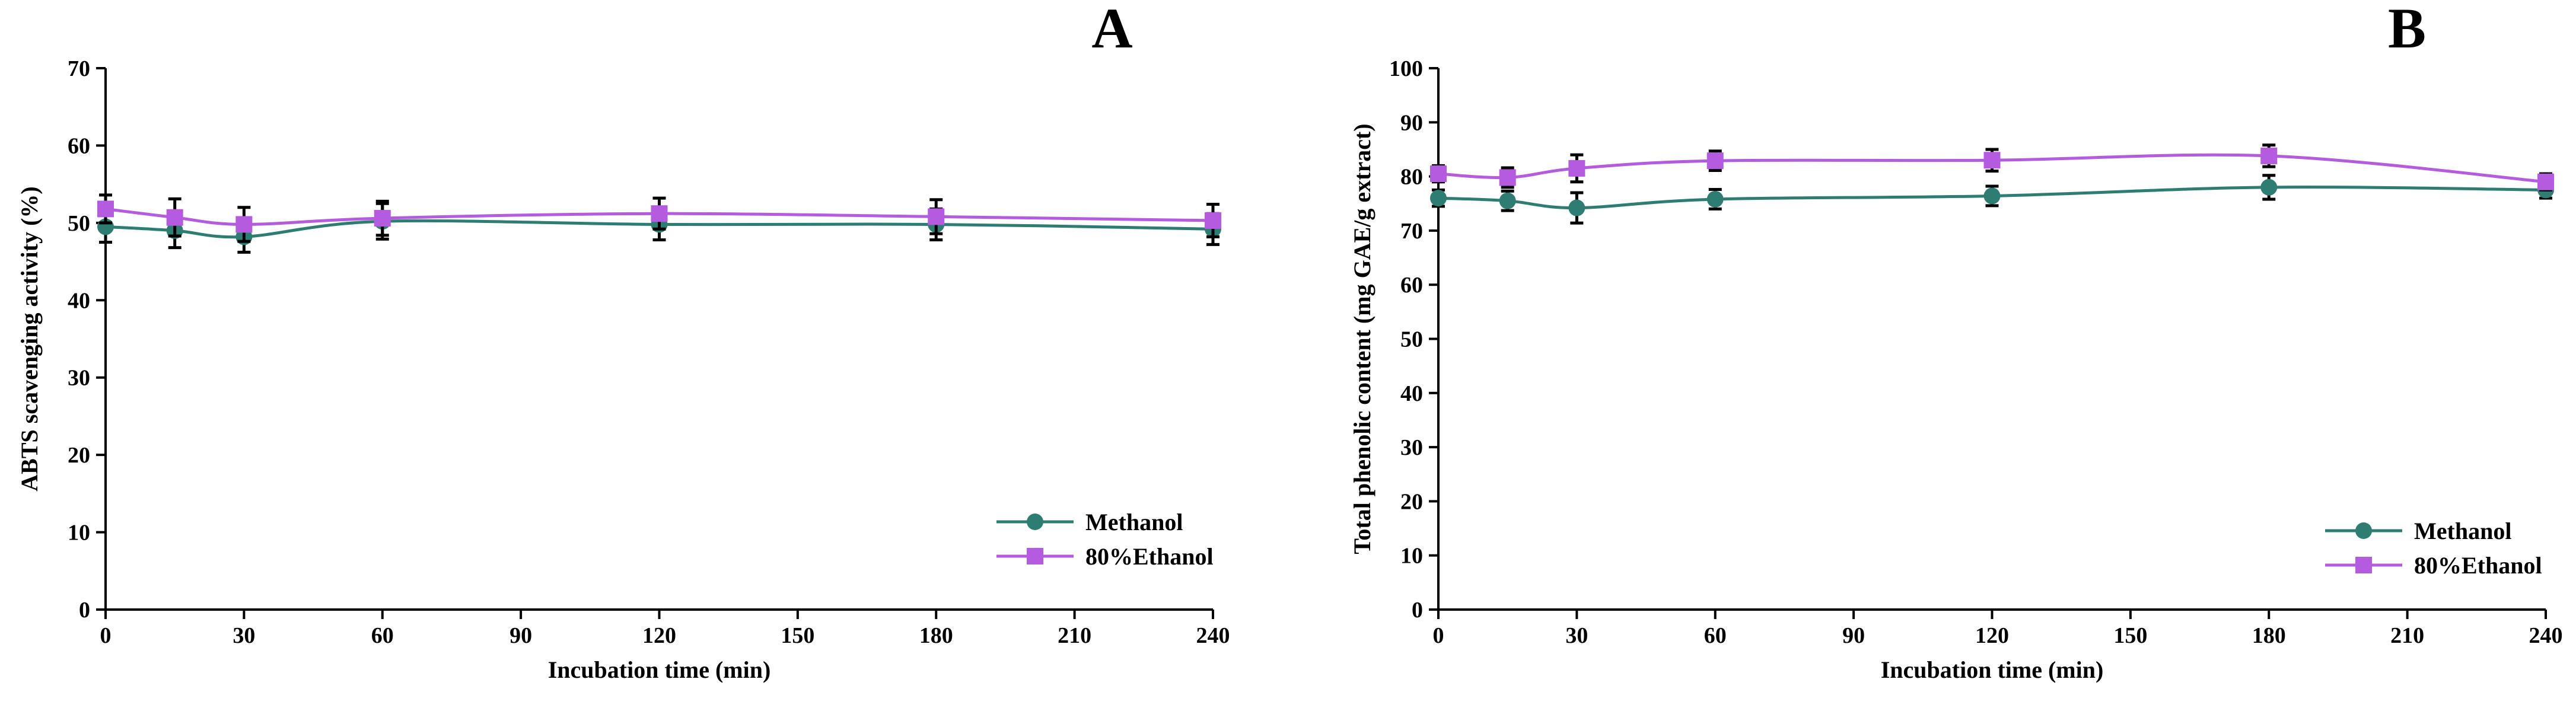 The image size is (2576, 708). Describe the element at coordinates (79, 68) in the screenshot. I see `panel-a-y-tick-label: 70` at that location.